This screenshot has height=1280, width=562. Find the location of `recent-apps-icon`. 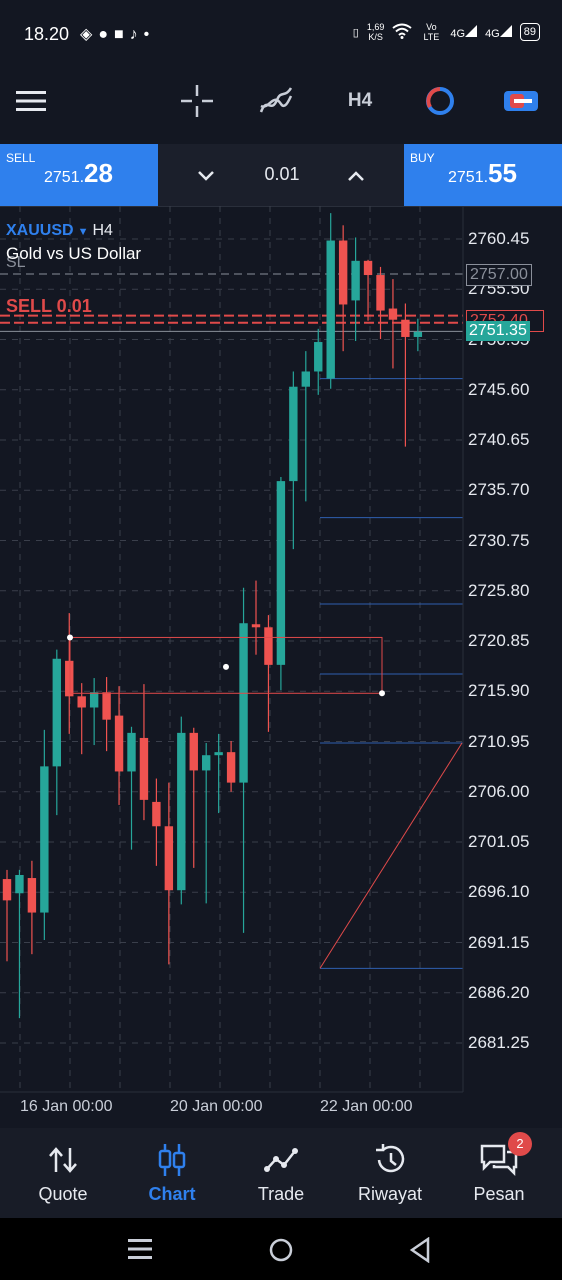

recent-apps-icon is located at coordinates (140, 1251).